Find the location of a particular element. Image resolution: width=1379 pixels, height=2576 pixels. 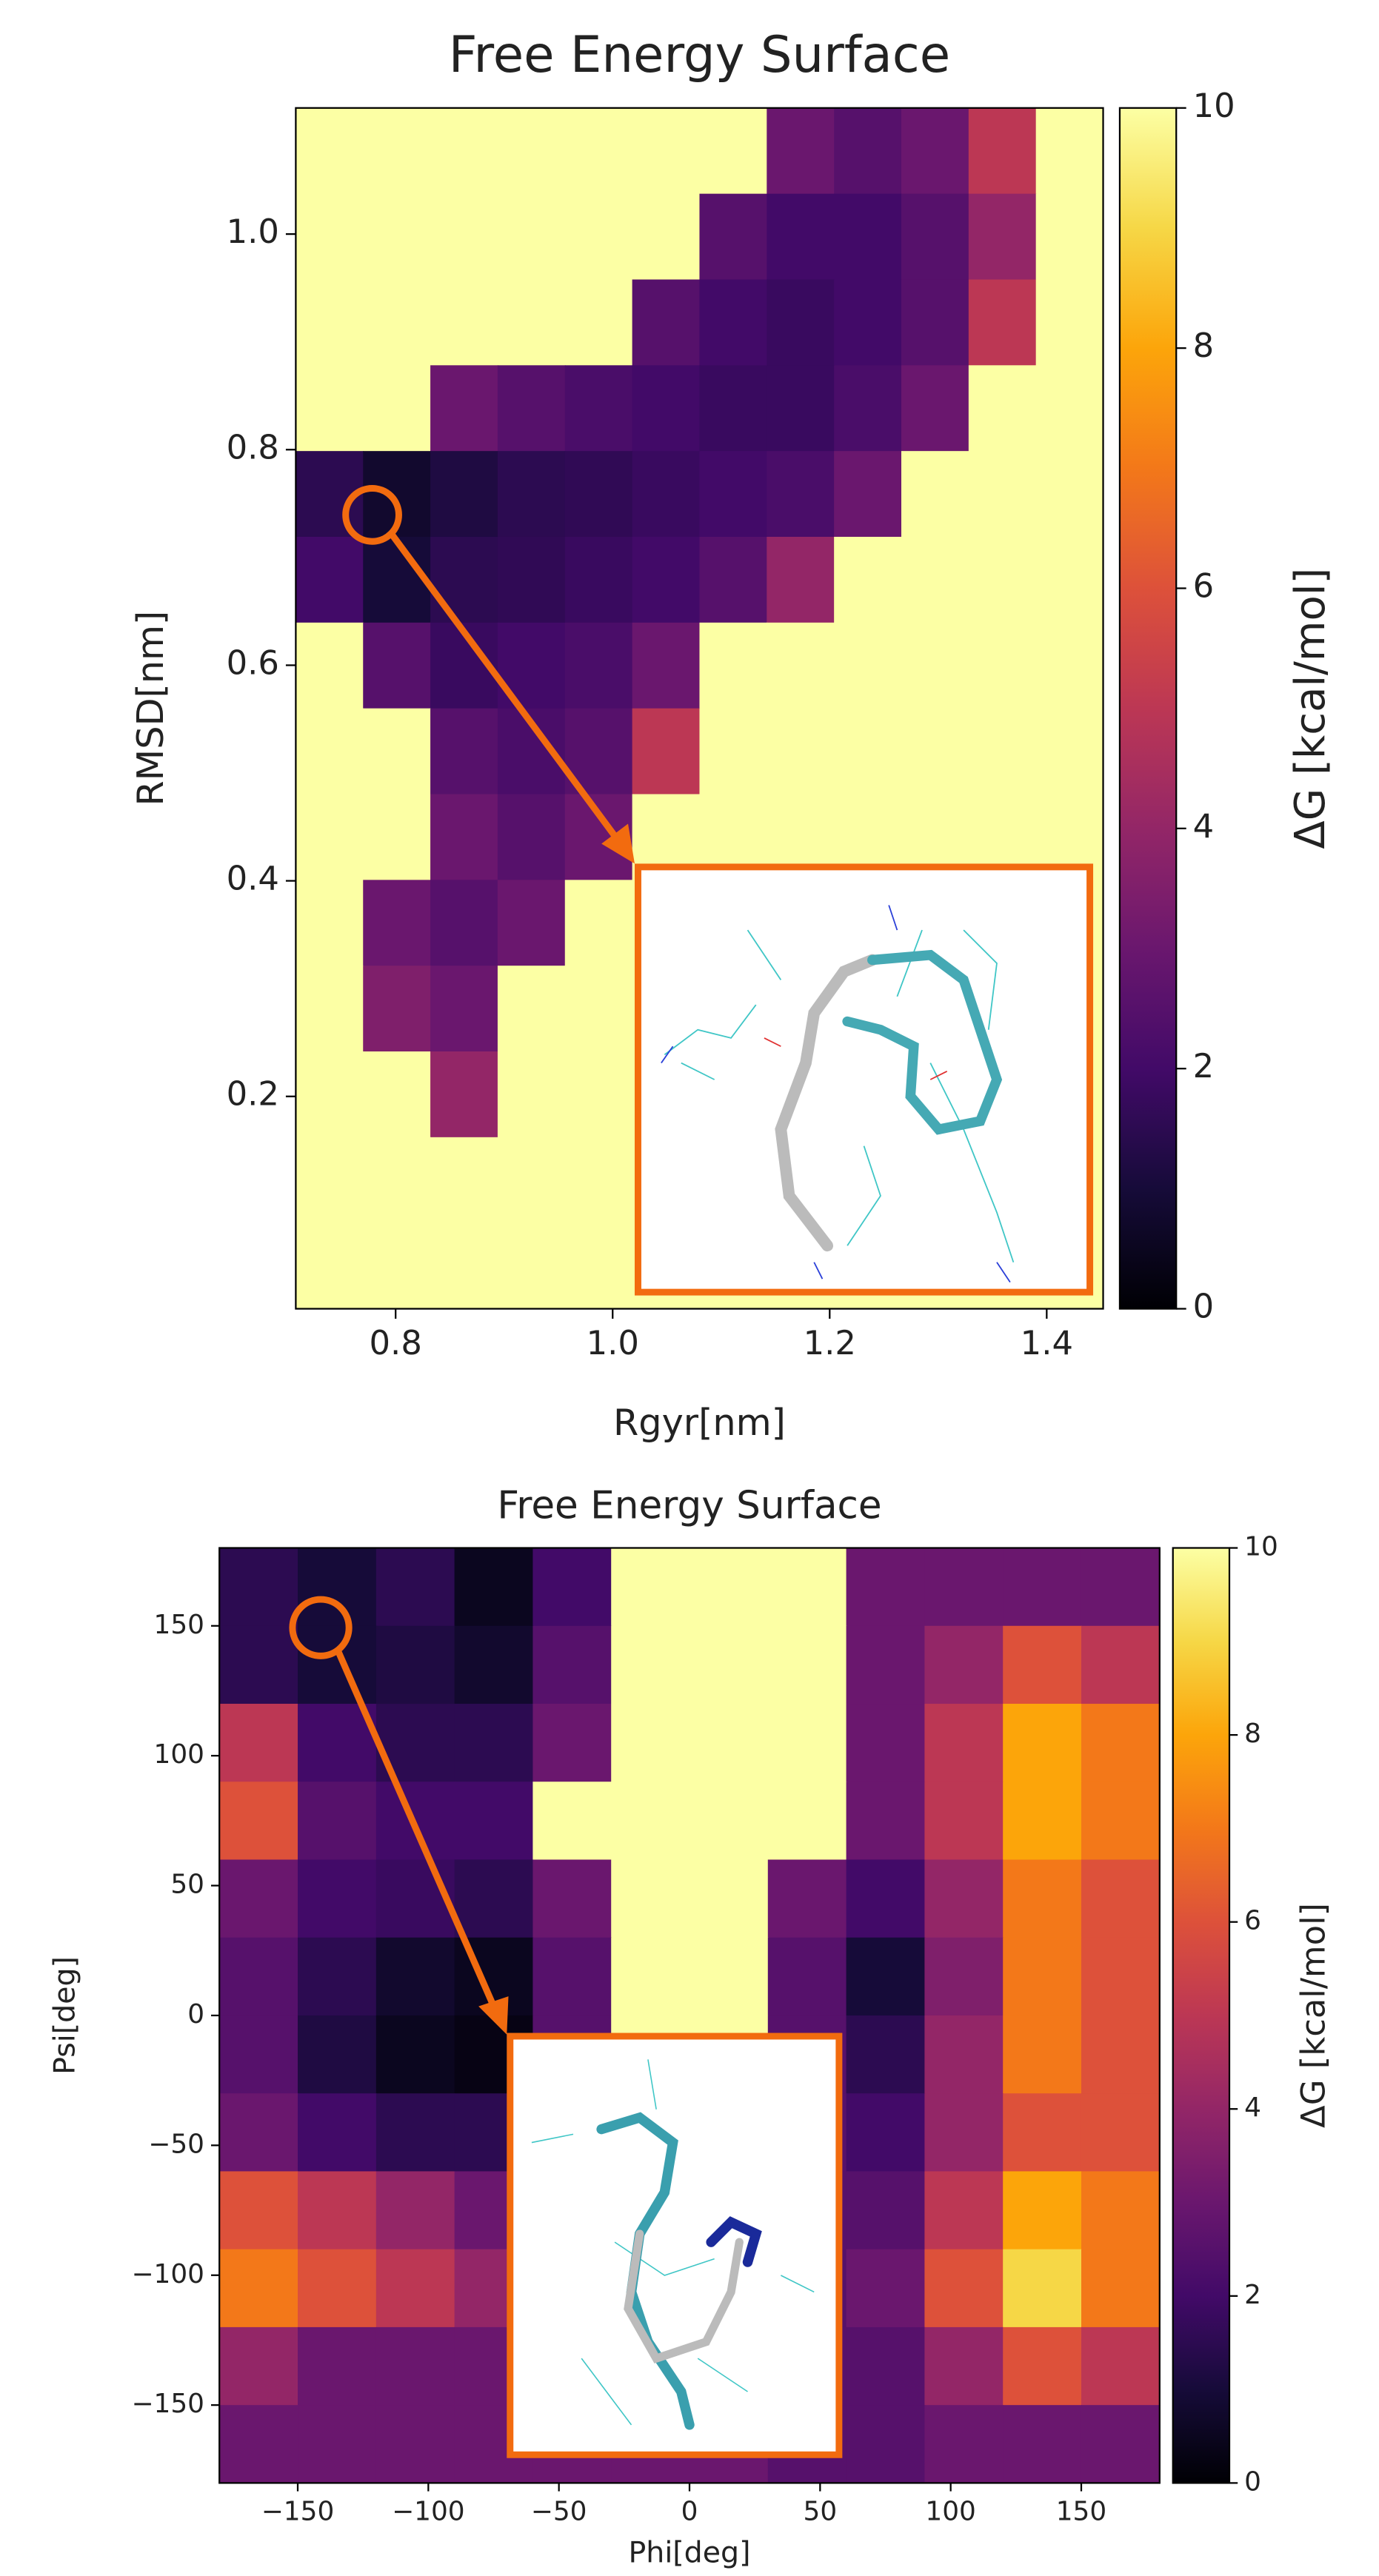

y-tick-label: 0.4 is located at coordinates (253, 878).